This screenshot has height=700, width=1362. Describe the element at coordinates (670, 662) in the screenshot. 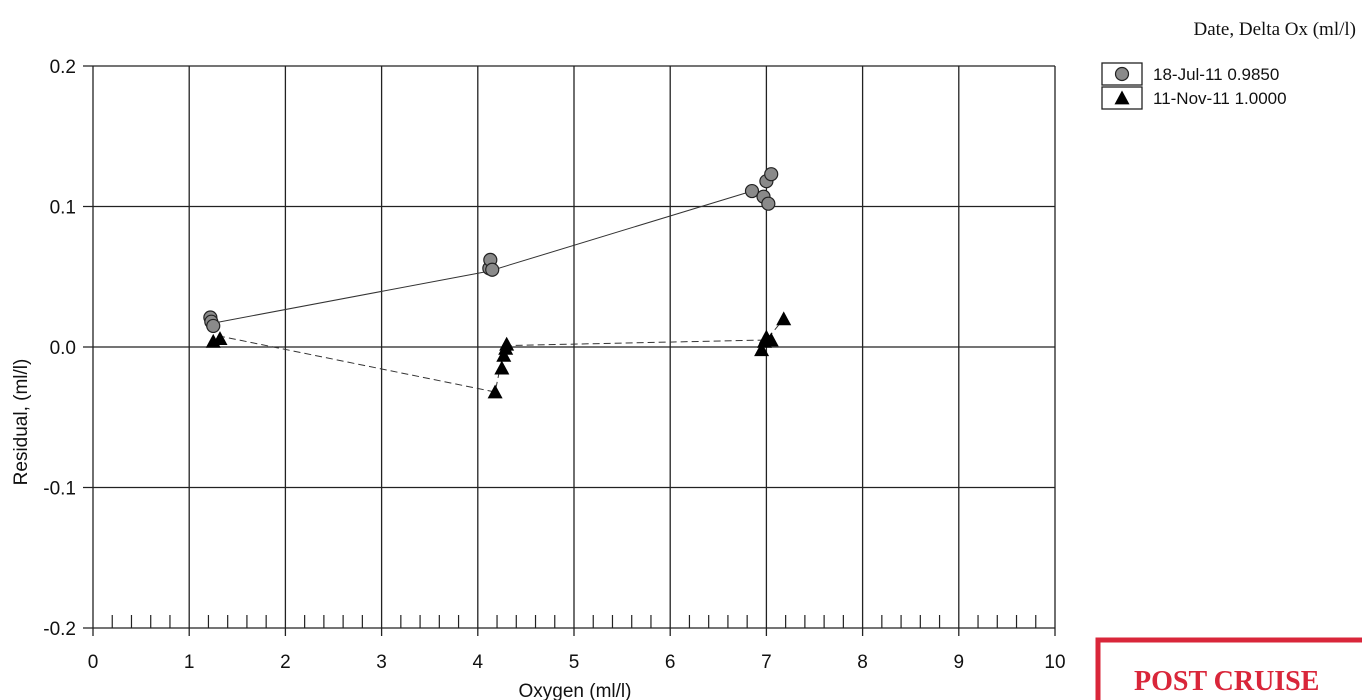

I see `x-tick-label: 6` at that location.